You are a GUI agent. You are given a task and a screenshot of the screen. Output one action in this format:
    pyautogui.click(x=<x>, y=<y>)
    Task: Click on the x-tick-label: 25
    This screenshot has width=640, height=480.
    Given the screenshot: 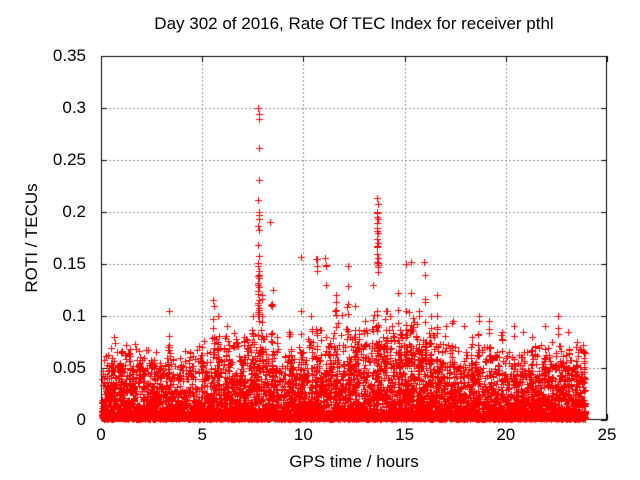 What is the action you would take?
    pyautogui.click(x=607, y=434)
    